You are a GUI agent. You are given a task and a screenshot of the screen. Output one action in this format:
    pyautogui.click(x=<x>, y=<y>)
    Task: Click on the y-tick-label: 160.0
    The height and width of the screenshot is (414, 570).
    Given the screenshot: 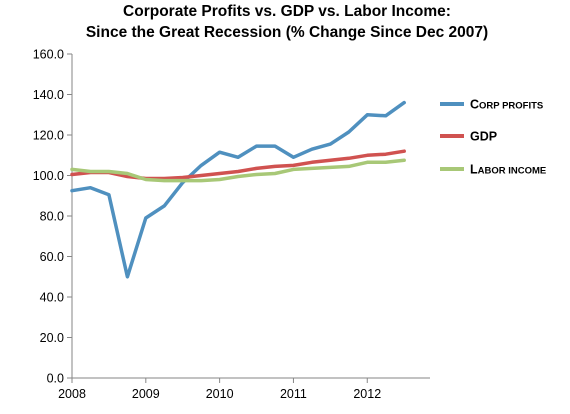 What is the action you would take?
    pyautogui.click(x=48, y=55)
    